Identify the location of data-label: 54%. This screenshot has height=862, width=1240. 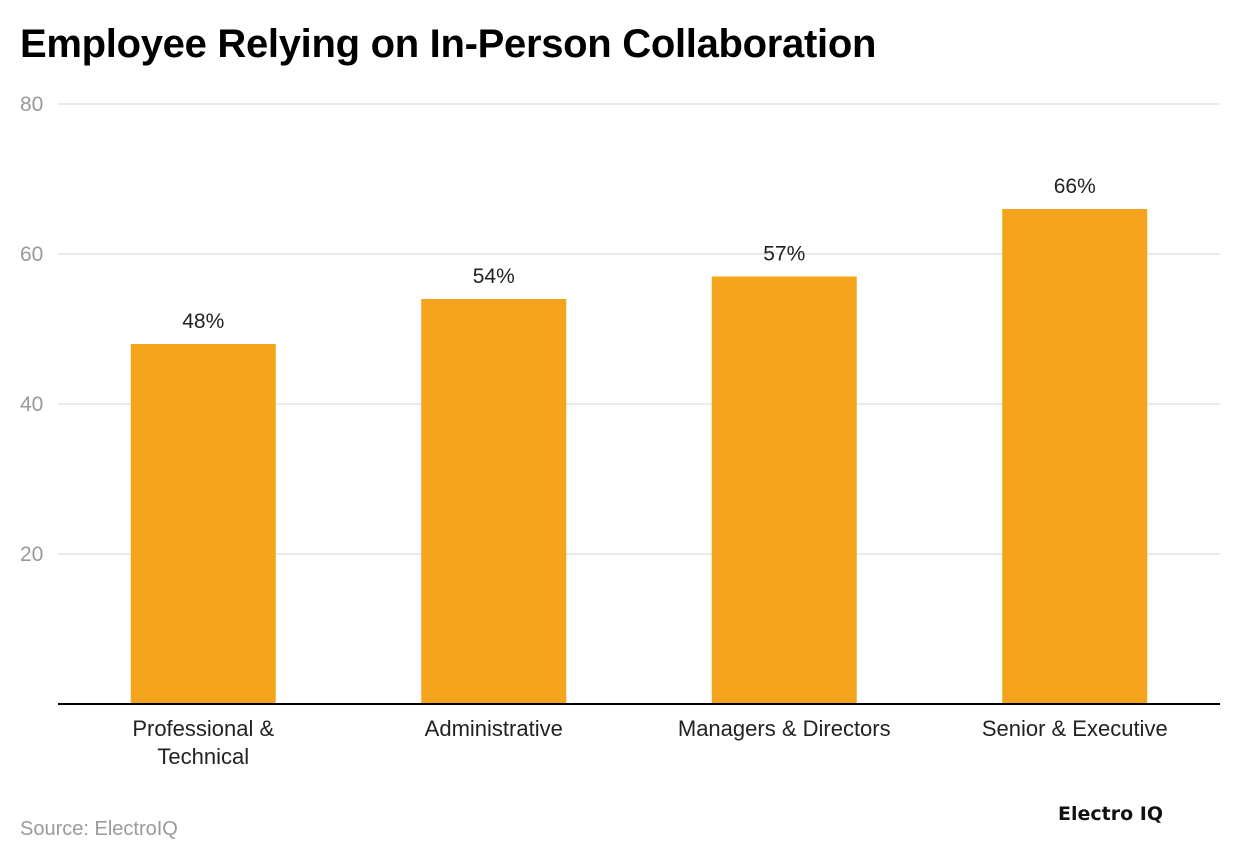
(494, 276).